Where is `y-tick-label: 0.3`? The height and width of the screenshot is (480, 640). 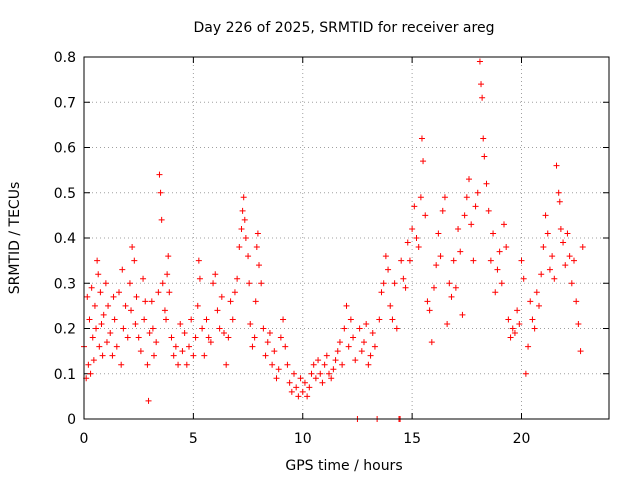
y-tick-label: 0.3 is located at coordinates (65, 284).